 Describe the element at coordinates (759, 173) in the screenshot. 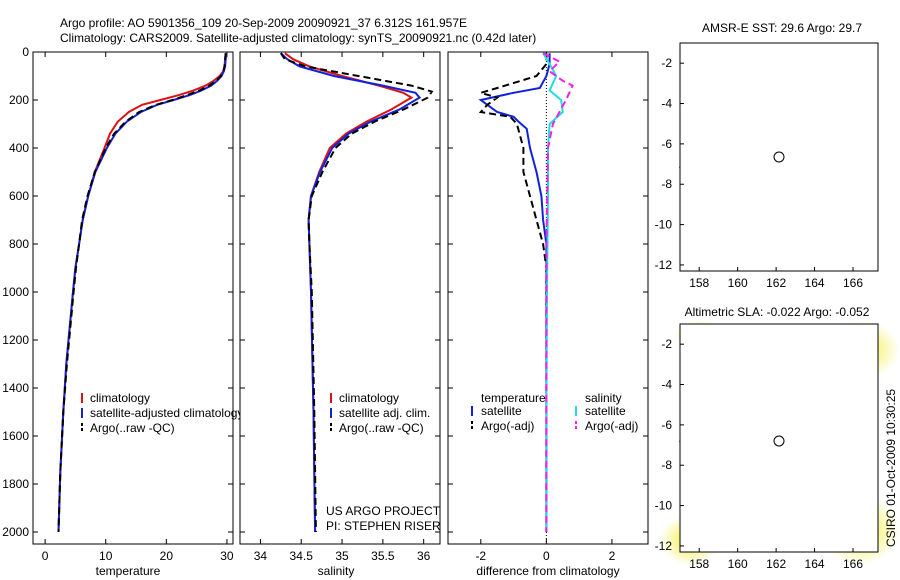

I see `map-sst-axes: 158 160 162 164 166 -2 -4 -6 -8 -10 -12` at that location.